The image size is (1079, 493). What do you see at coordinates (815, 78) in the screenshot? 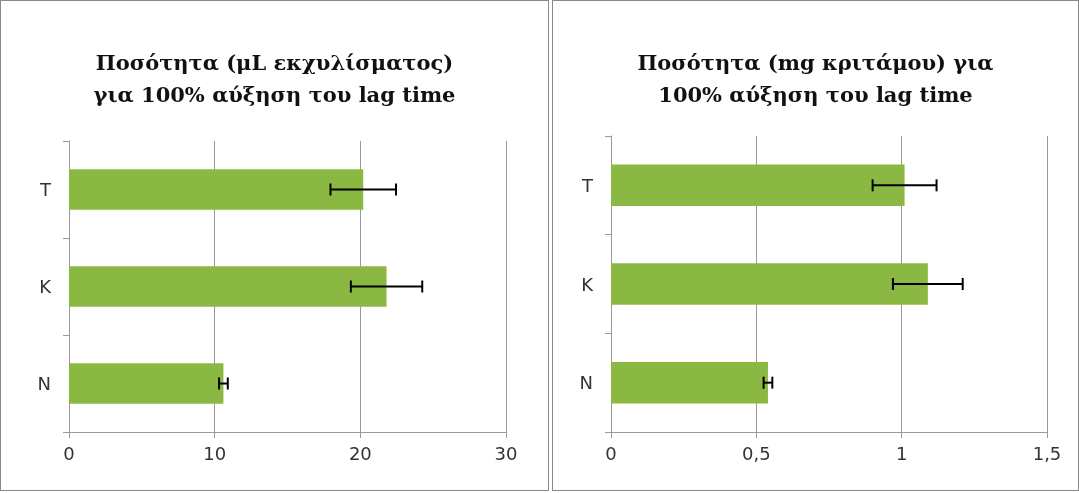
I see `chart-title: Ποσότητα (mg κριτάμου) για 100% αύξηση του lag time` at bounding box center [815, 78].